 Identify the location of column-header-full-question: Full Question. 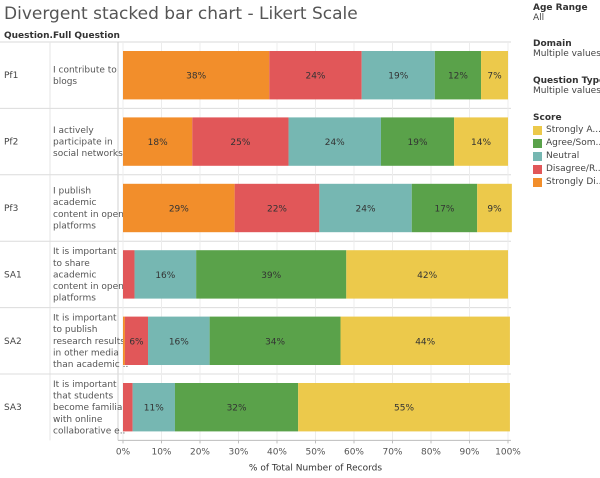
(86, 36).